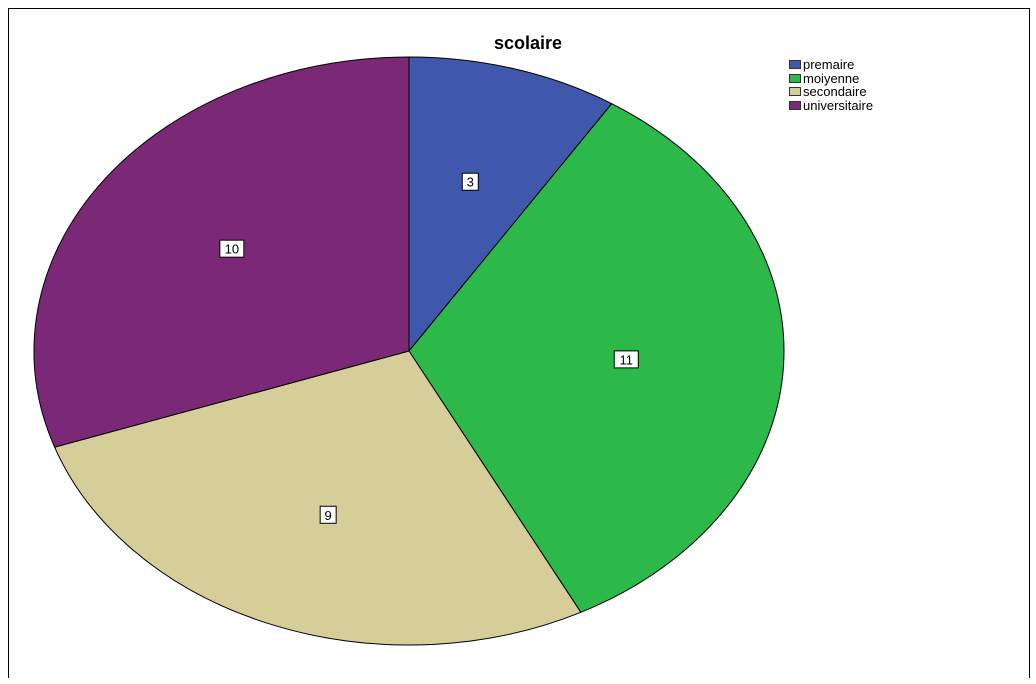 This screenshot has height=684, width=1036. What do you see at coordinates (835, 91) in the screenshot?
I see `legend-label: secondaire` at bounding box center [835, 91].